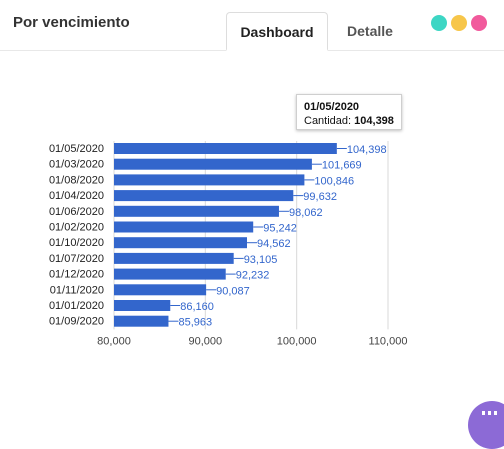  What do you see at coordinates (197, 307) in the screenshot?
I see `data-label: 86,160` at bounding box center [197, 307].